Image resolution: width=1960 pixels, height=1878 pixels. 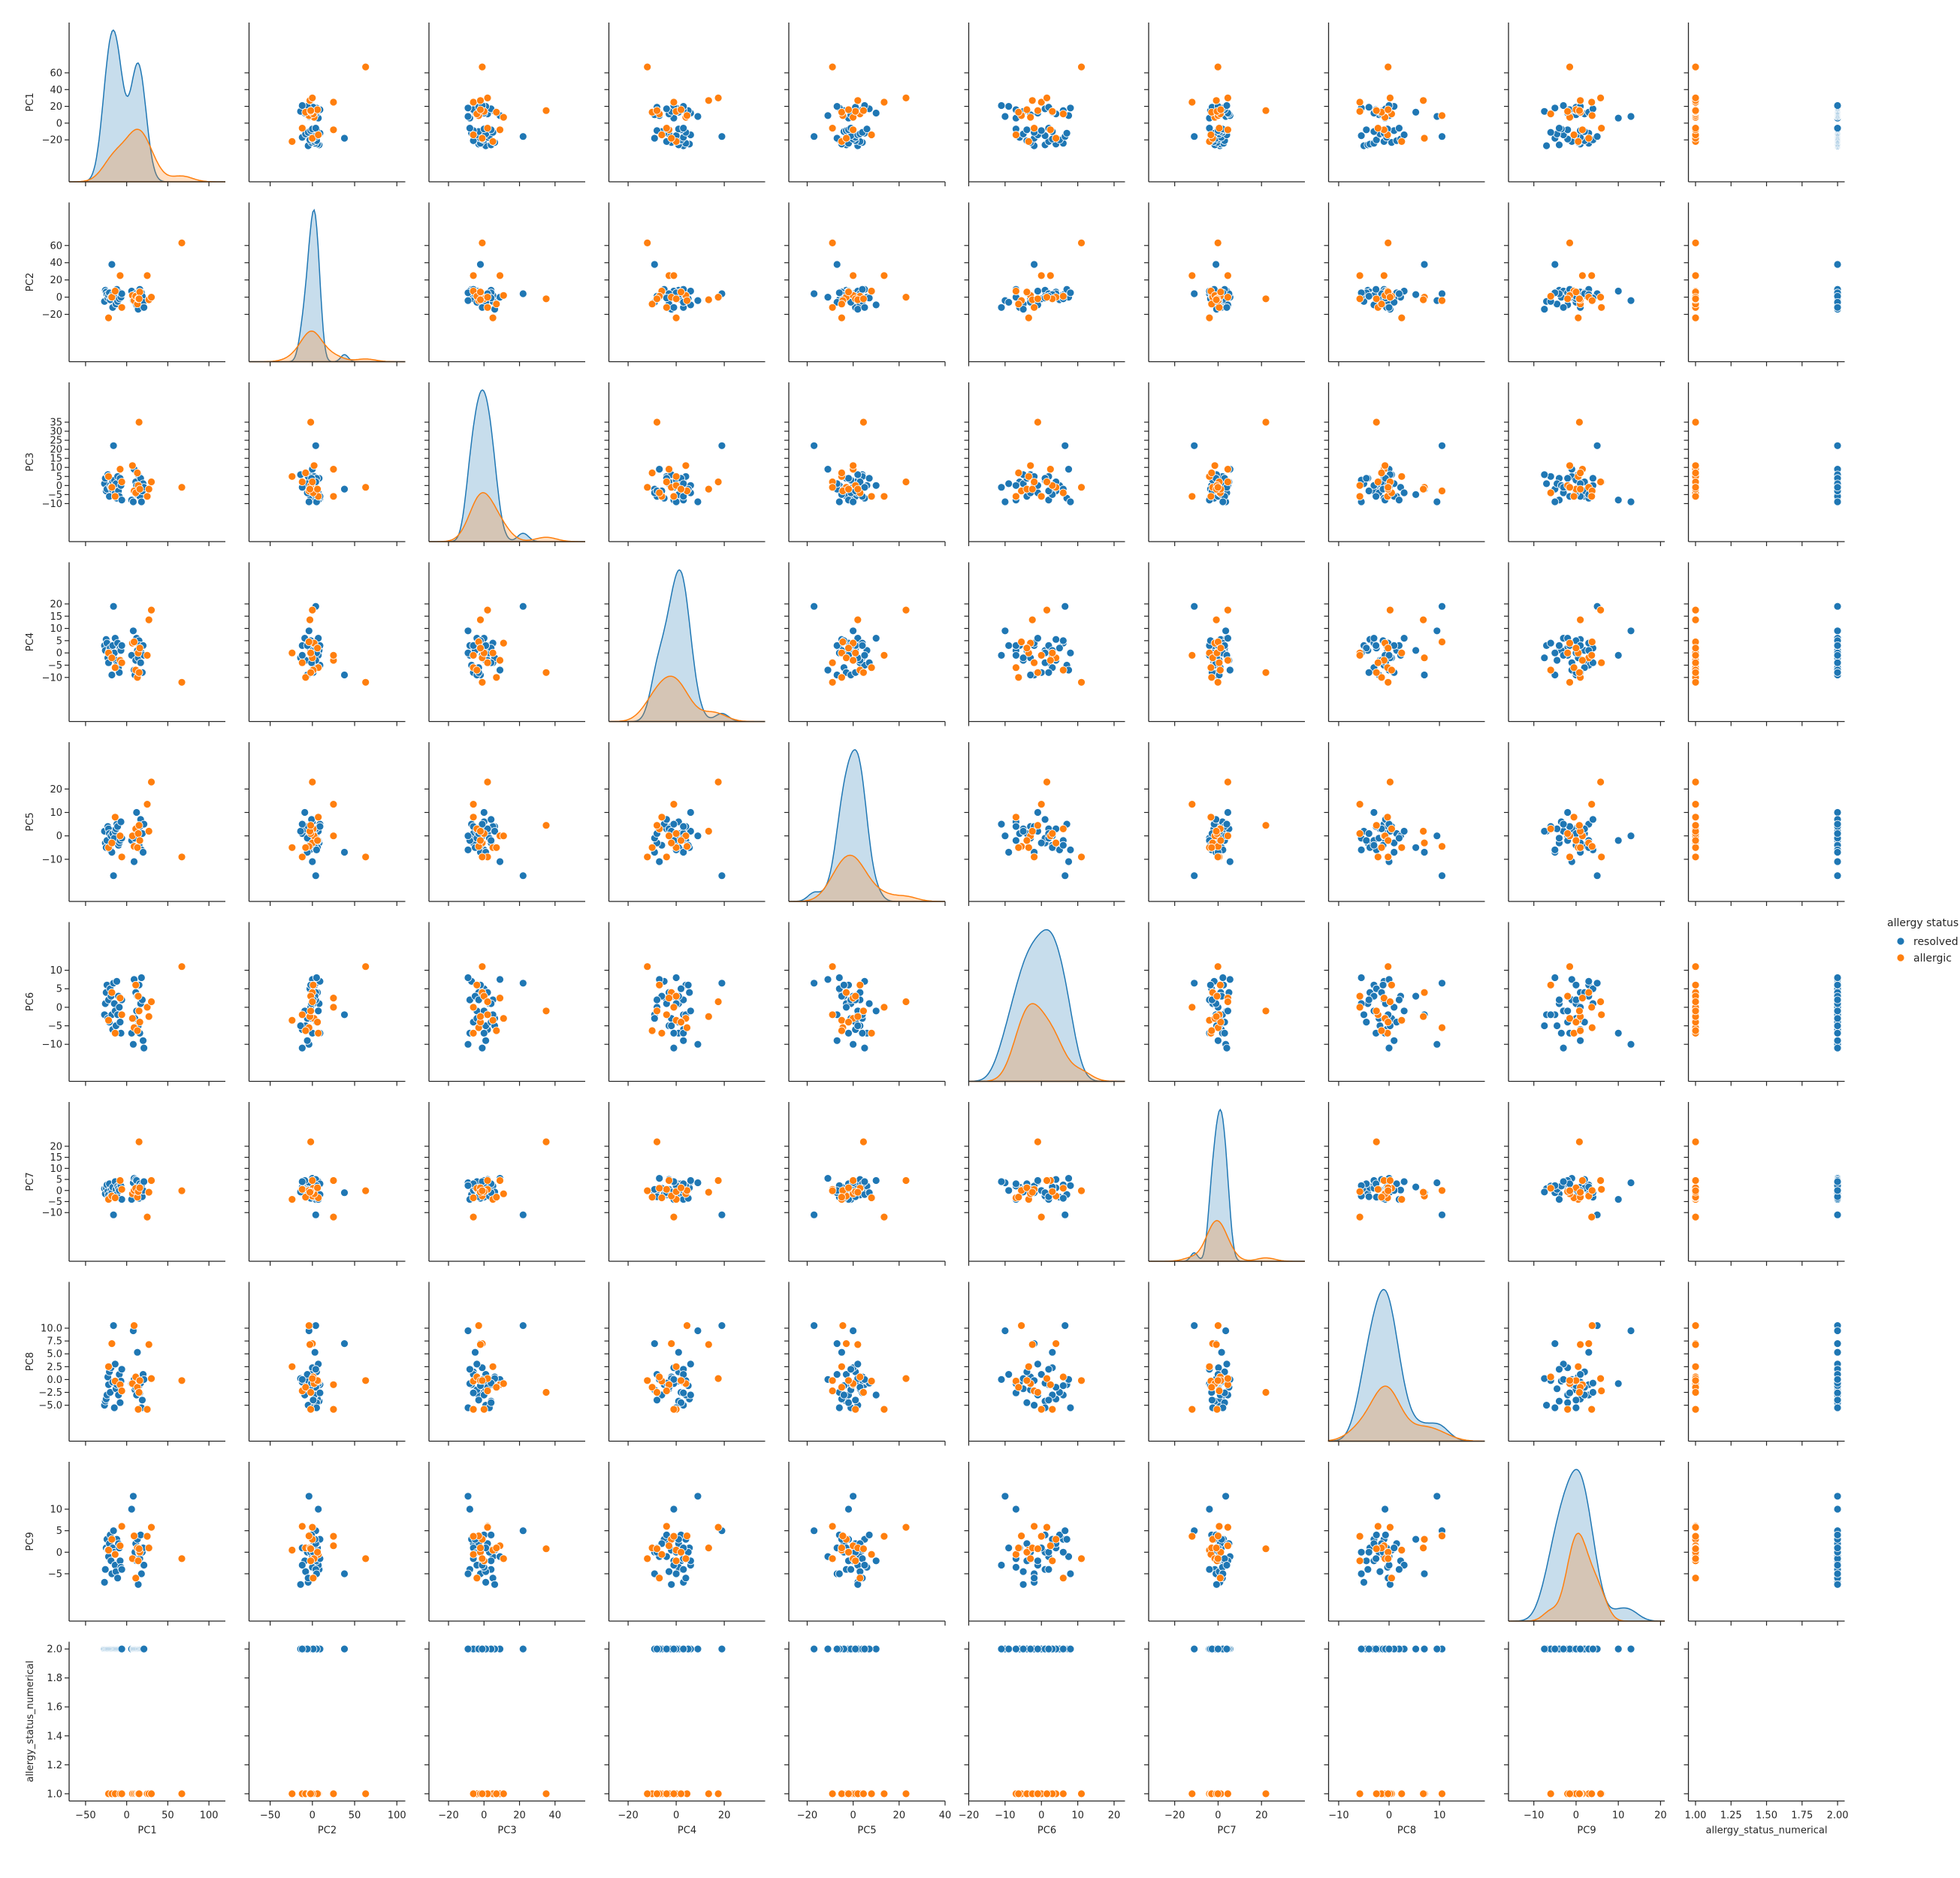 What do you see at coordinates (327, 346) in the screenshot?
I see `kde-allergic-PC2` at bounding box center [327, 346].